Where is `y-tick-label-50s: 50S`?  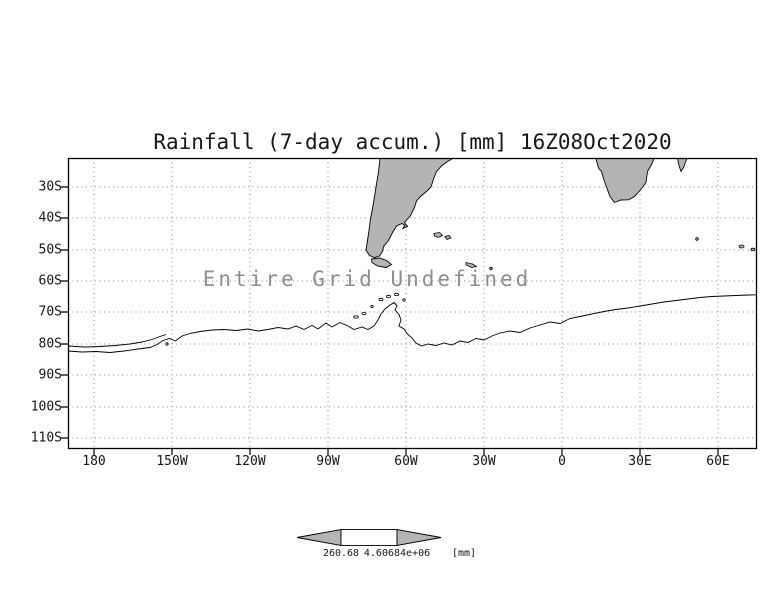
y-tick-label-50s: 50S is located at coordinates (50, 250).